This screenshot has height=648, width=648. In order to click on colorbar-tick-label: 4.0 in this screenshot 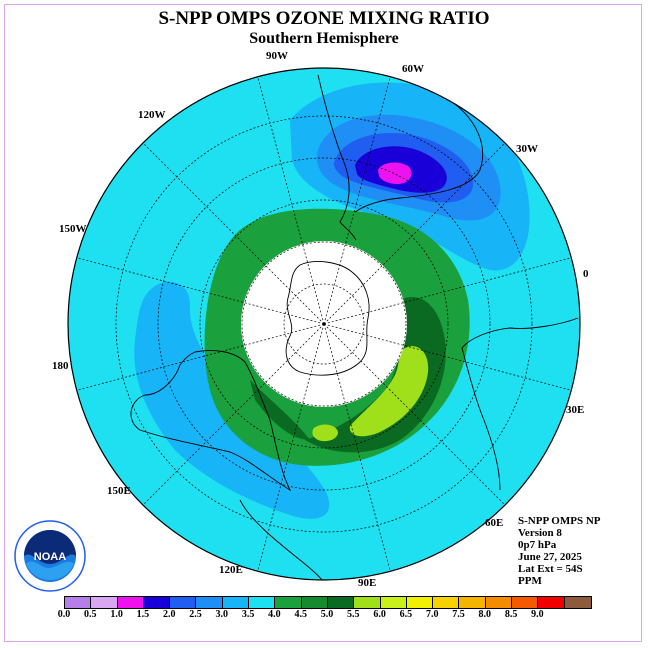, I will do `click(274, 614)`.